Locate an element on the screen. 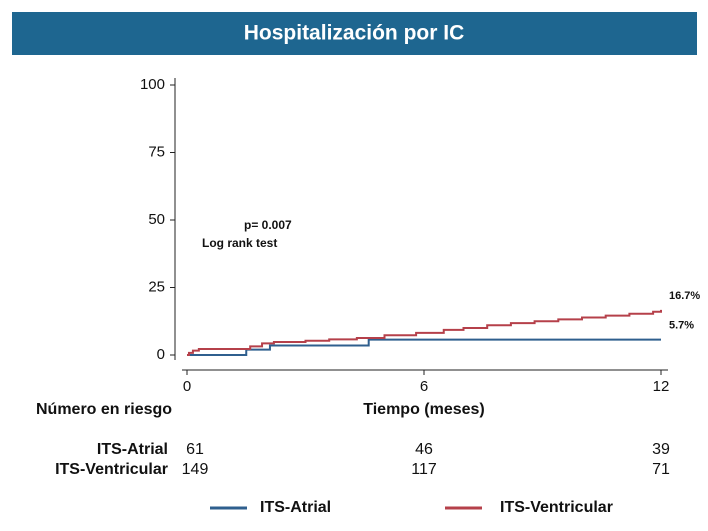 This screenshot has height=531, width=708. y-tick-label: 0 is located at coordinates (161, 354).